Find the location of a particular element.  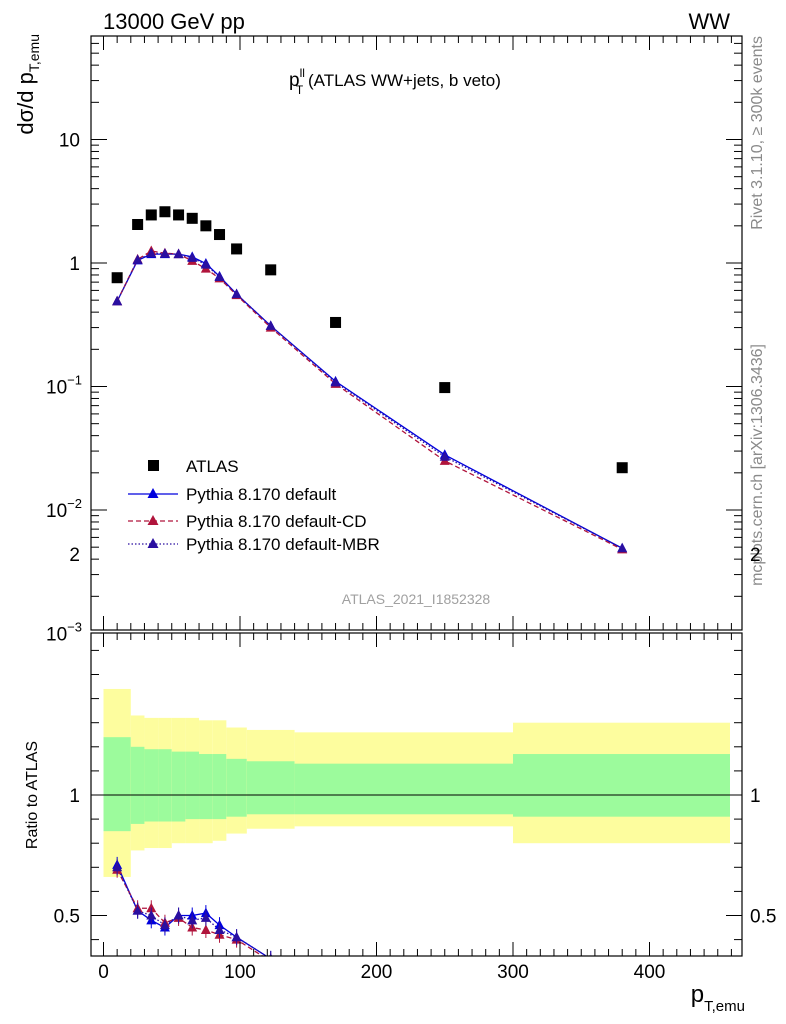

plot-title: pll T (ATLAS WW+jets, b veto) is located at coordinates (395, 81).